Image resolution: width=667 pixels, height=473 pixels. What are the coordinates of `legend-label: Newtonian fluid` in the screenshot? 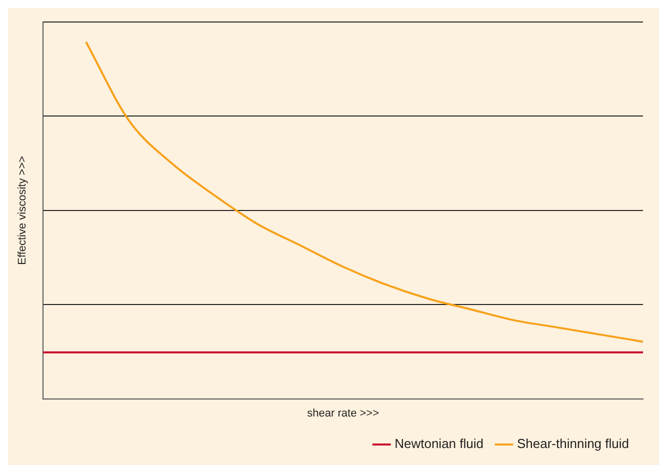 It's located at (439, 444).